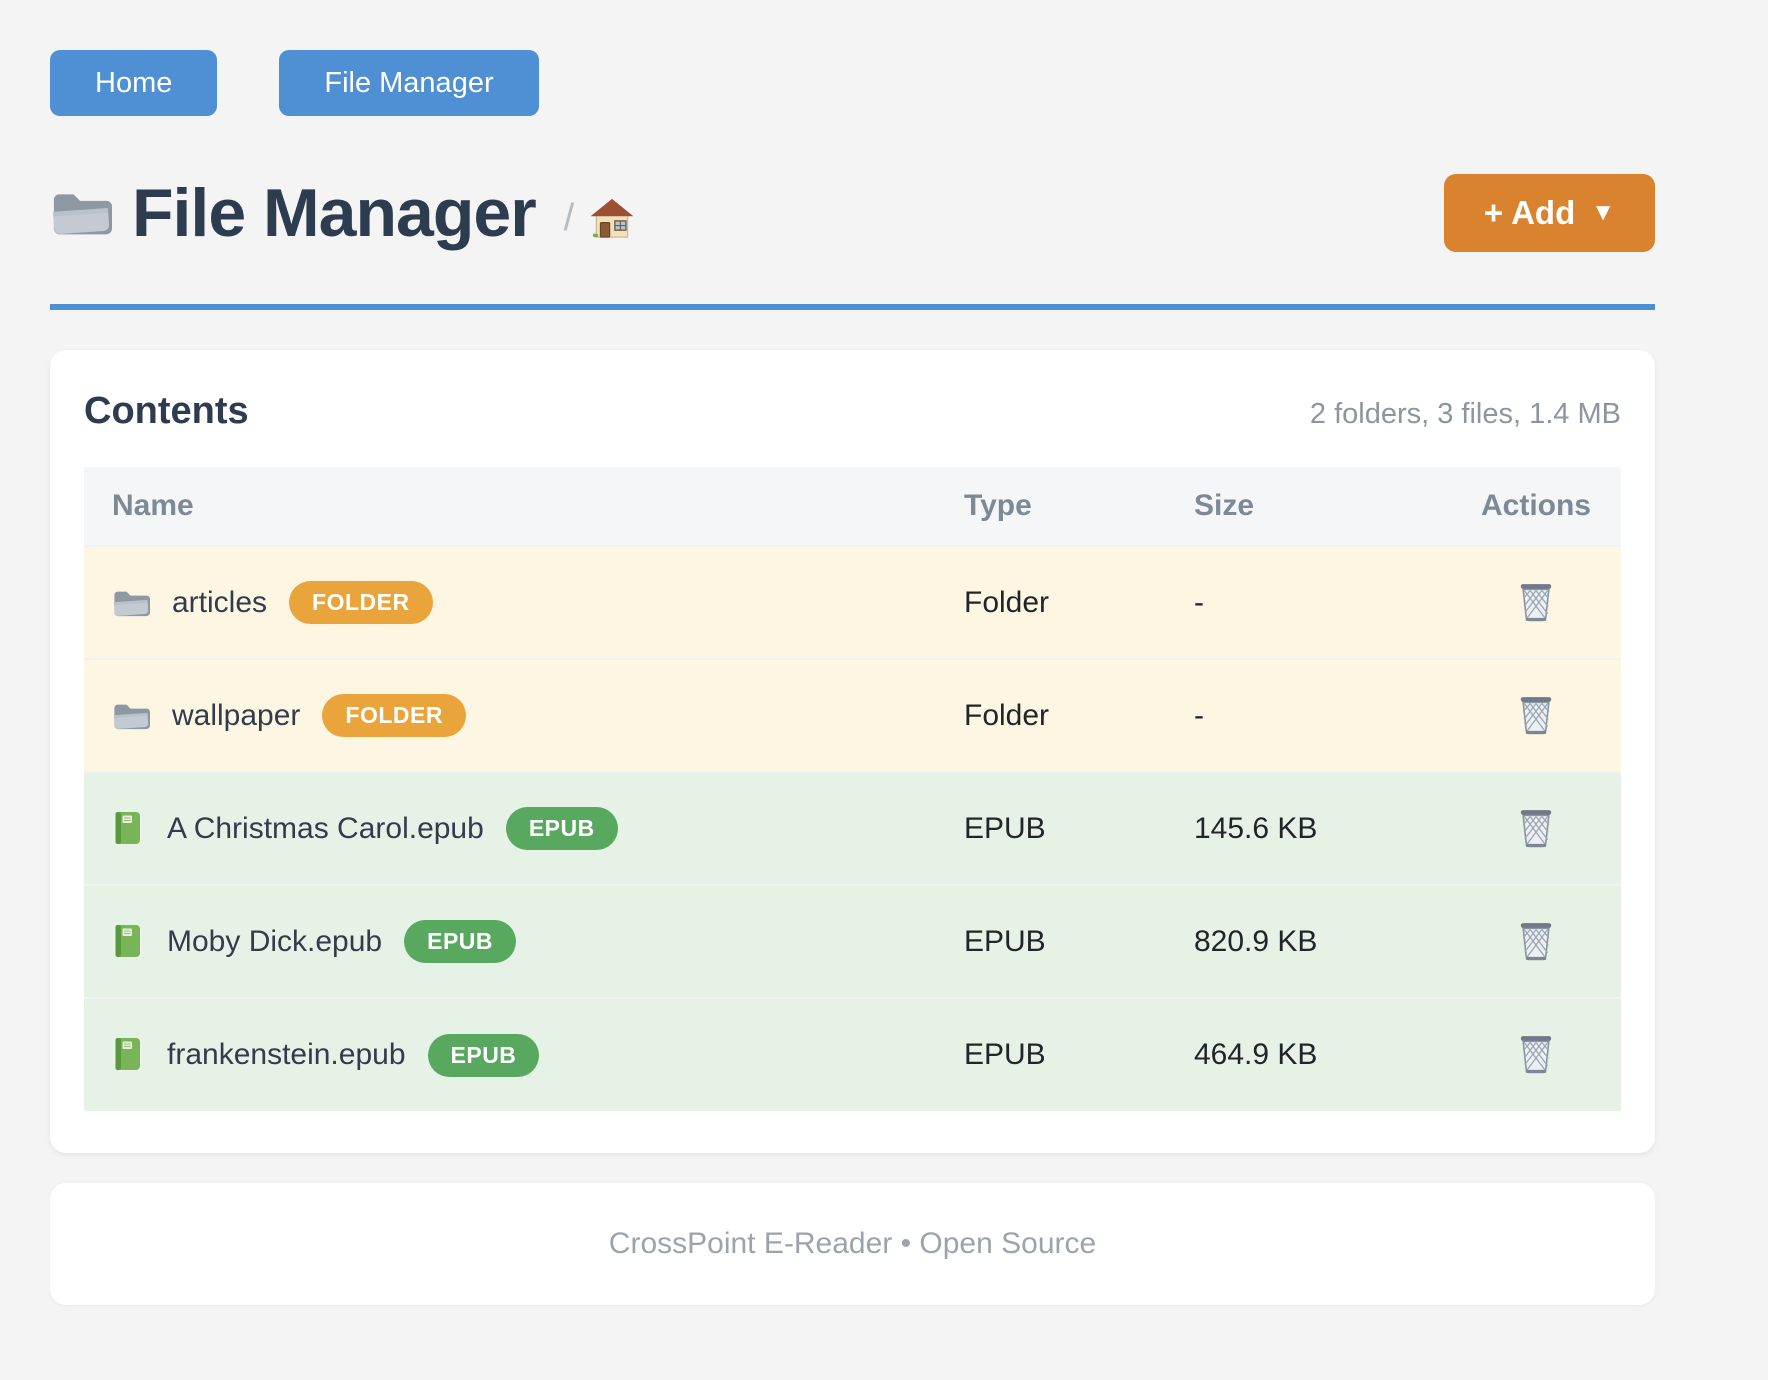 The image size is (1768, 1380). I want to click on nav-file-manager-button: File Manager, so click(409, 83).